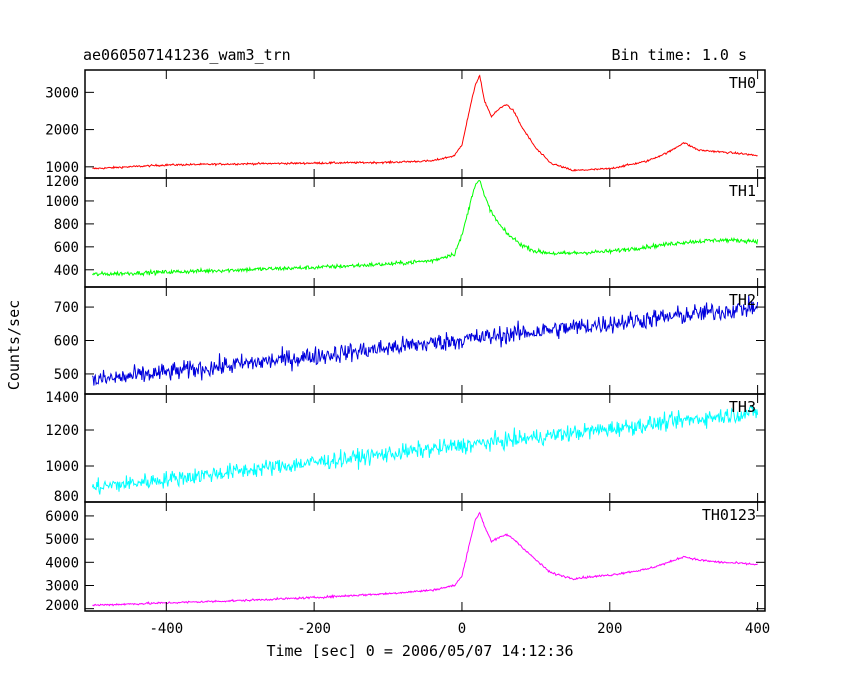 The width and height of the screenshot is (850, 680). What do you see at coordinates (62, 398) in the screenshot?
I see `y-tick-label: 1400` at bounding box center [62, 398].